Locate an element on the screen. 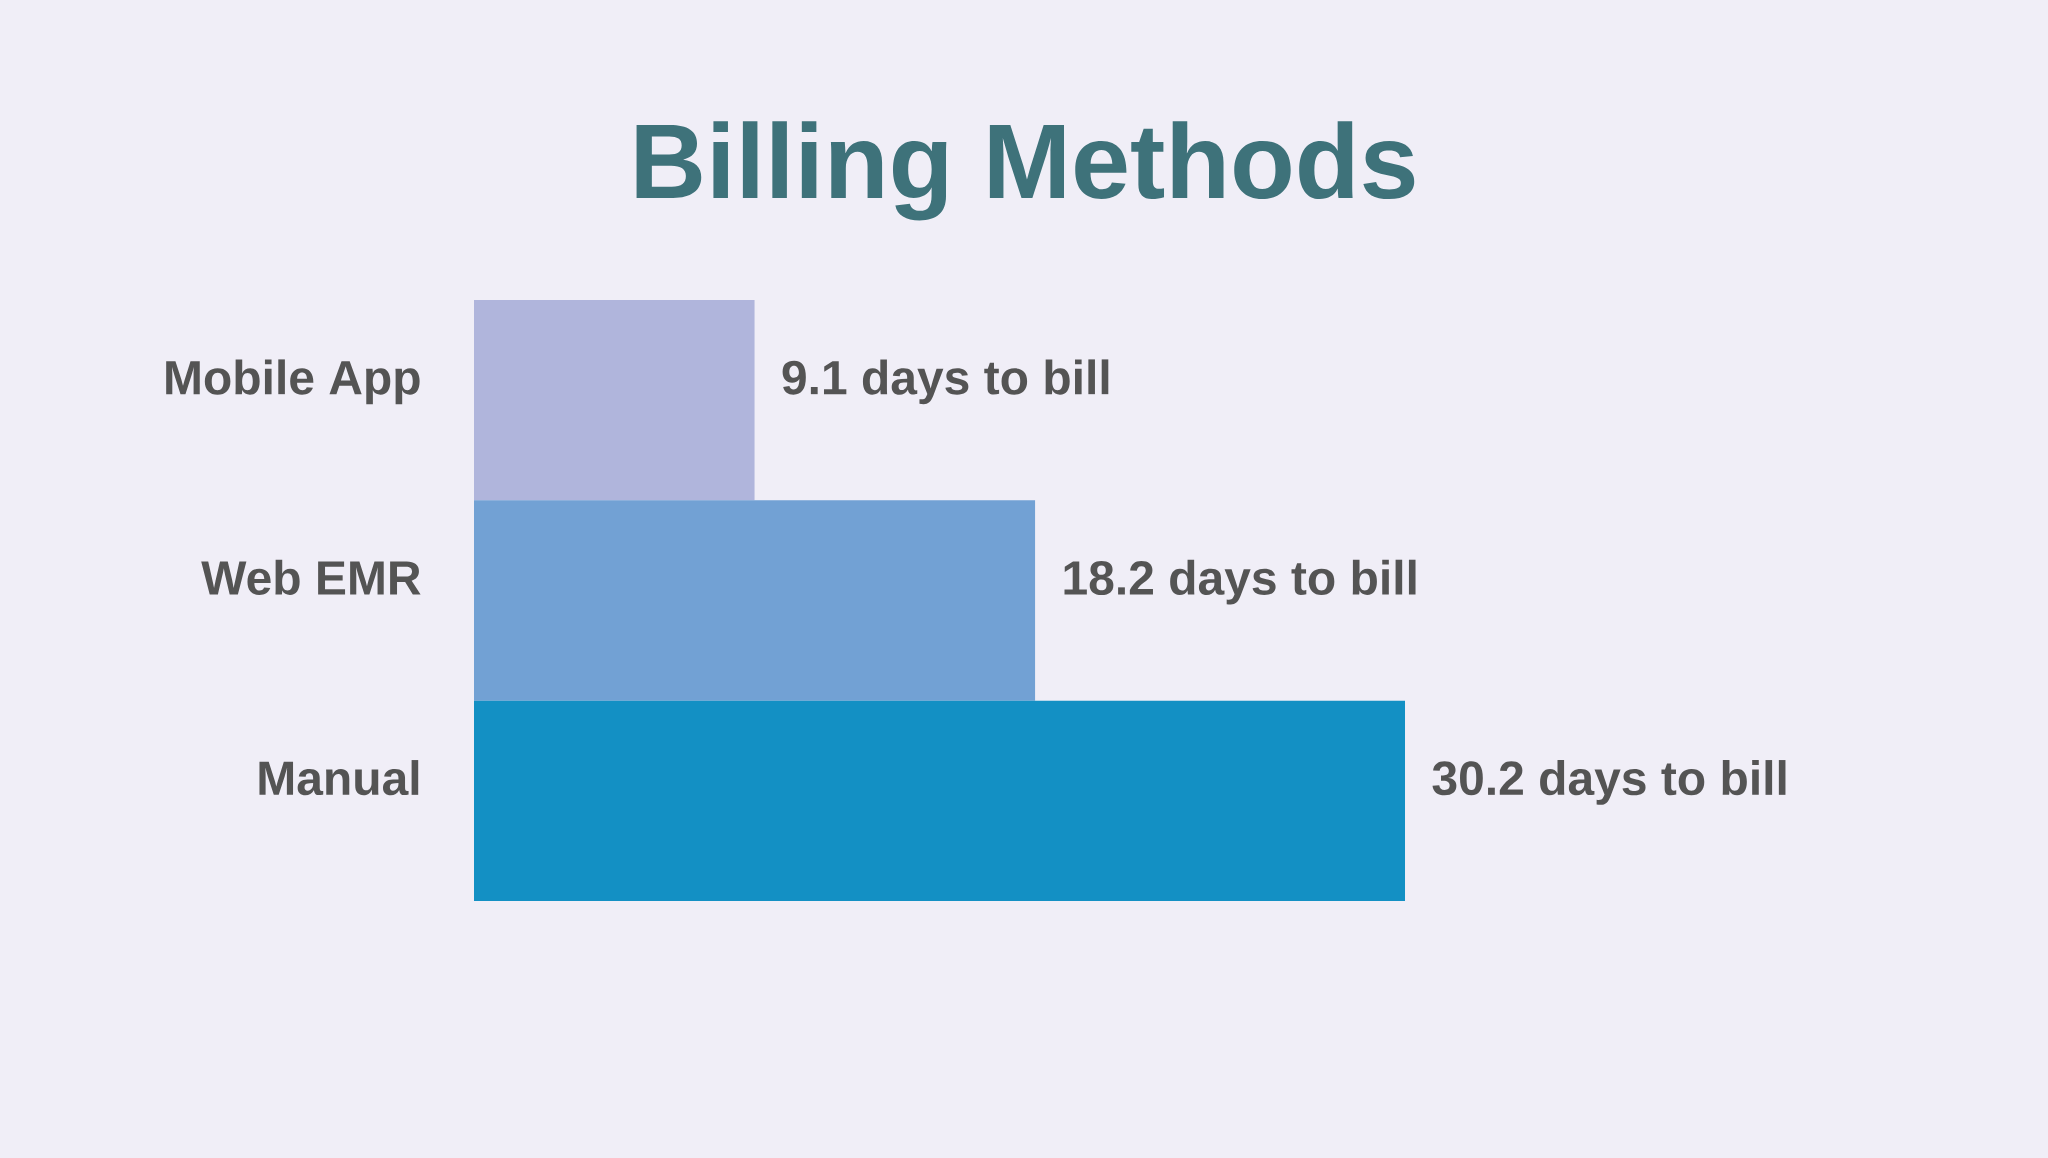 The image size is (2048, 1158). y-tick-label: Web EMR is located at coordinates (311, 577).